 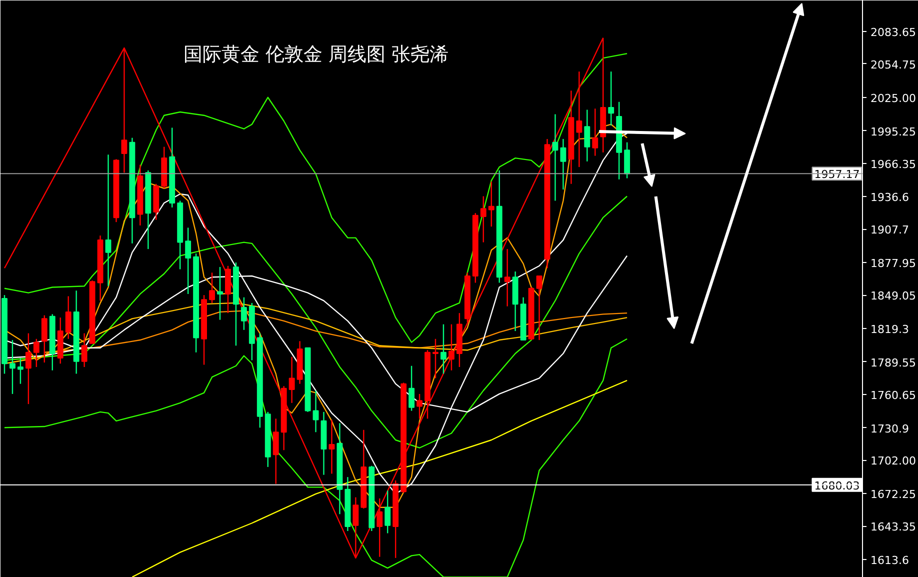 I want to click on y-tick-label: 1995.25, so click(x=893, y=131).